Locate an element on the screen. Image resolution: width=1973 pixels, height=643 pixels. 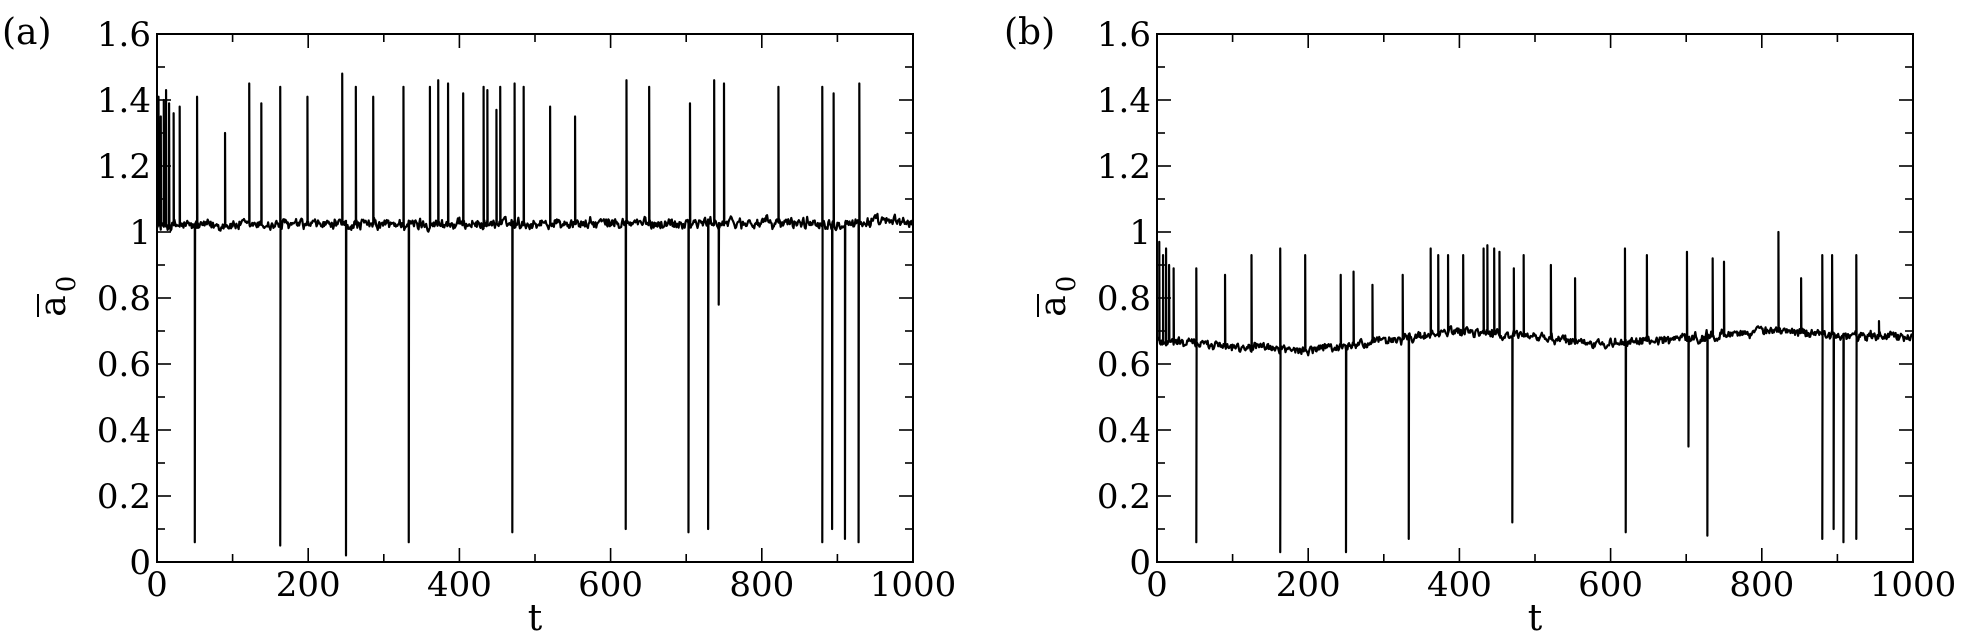
panel-label: (b) is located at coordinates (1029, 32).